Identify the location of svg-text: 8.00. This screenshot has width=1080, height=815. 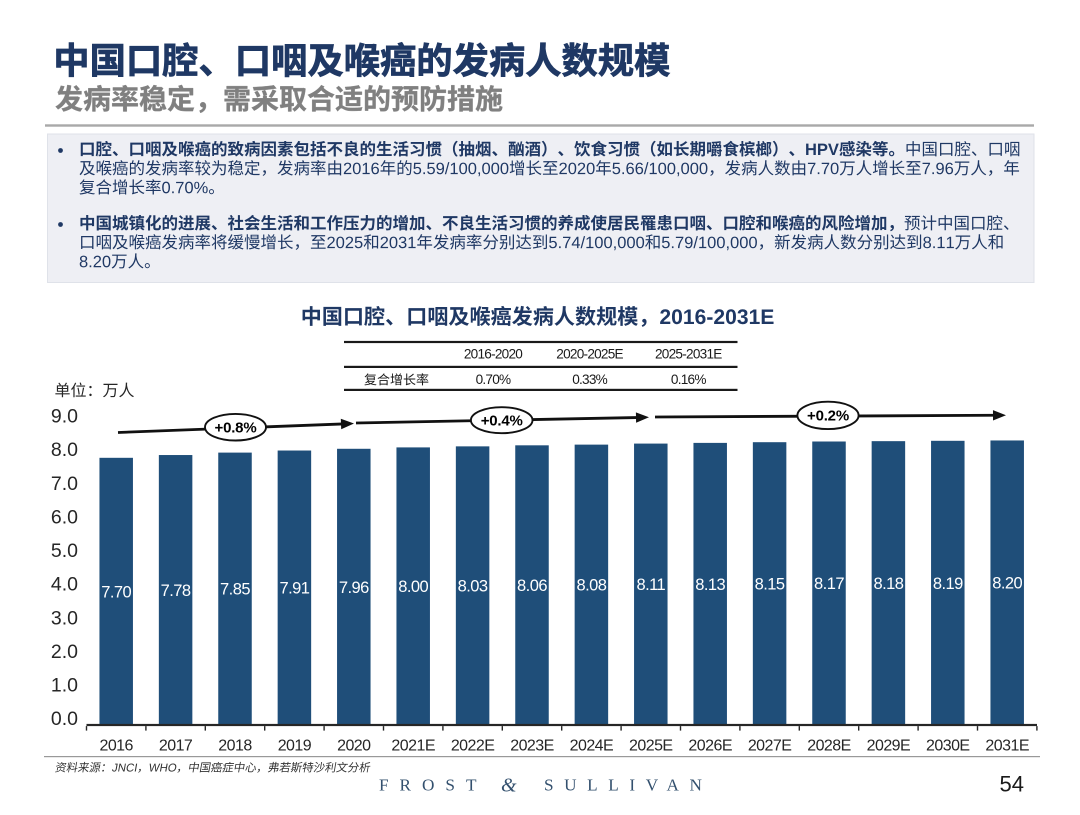
(413, 587).